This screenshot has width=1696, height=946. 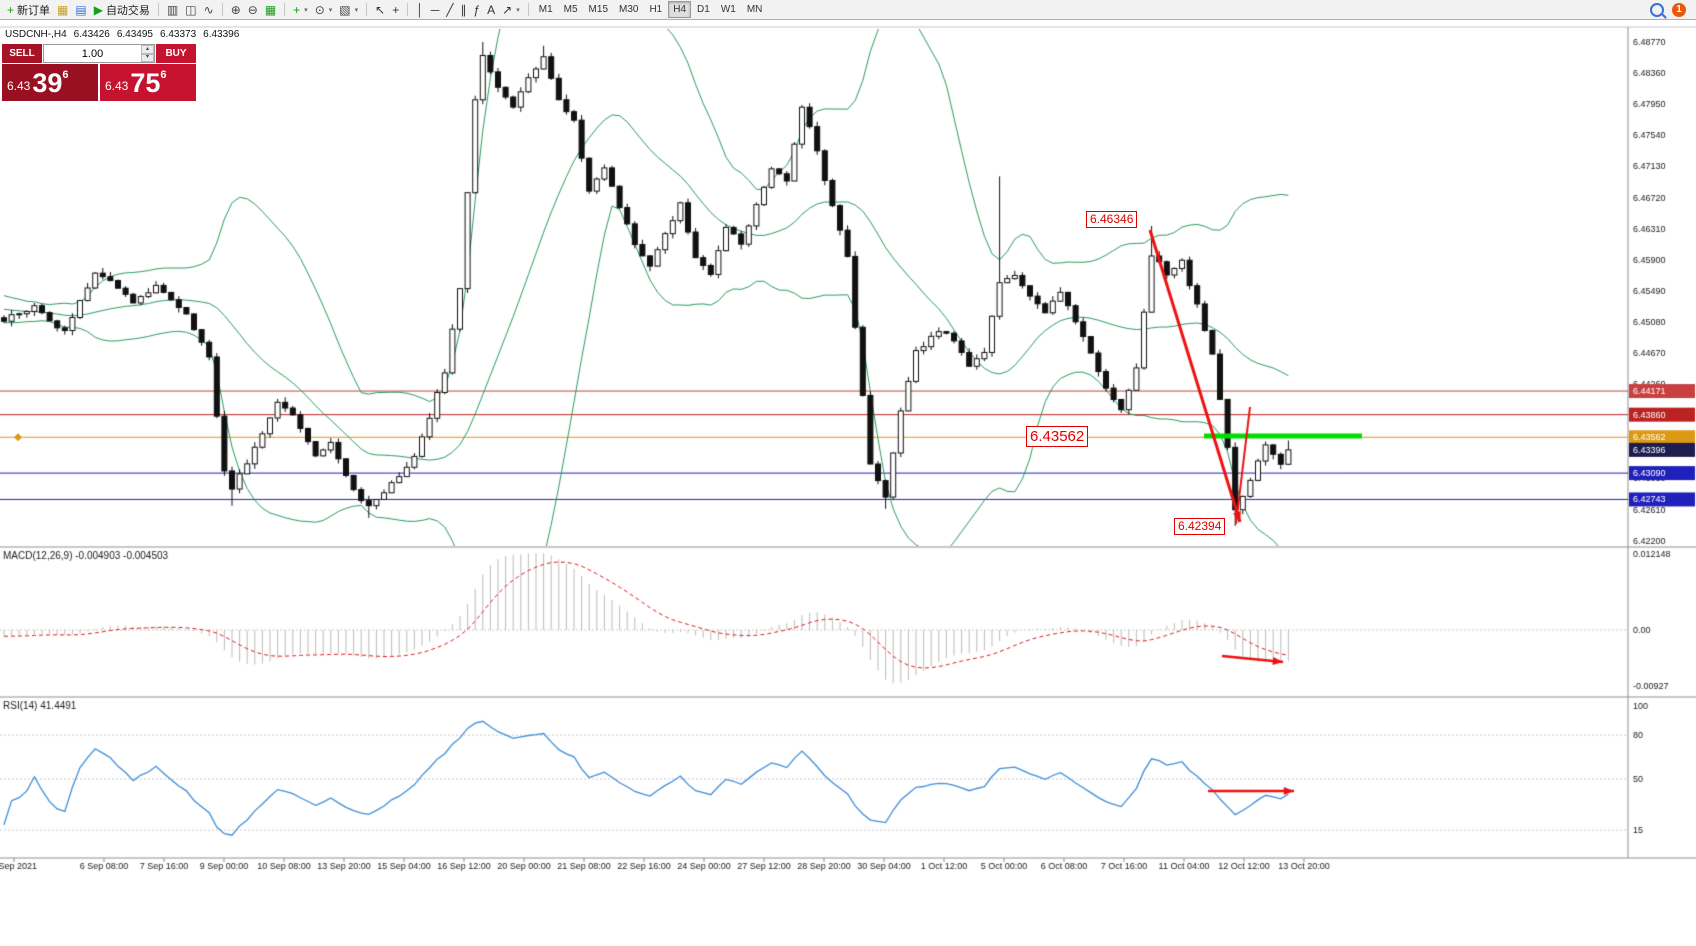 I want to click on periods-icon: ⊙, so click(x=319, y=9).